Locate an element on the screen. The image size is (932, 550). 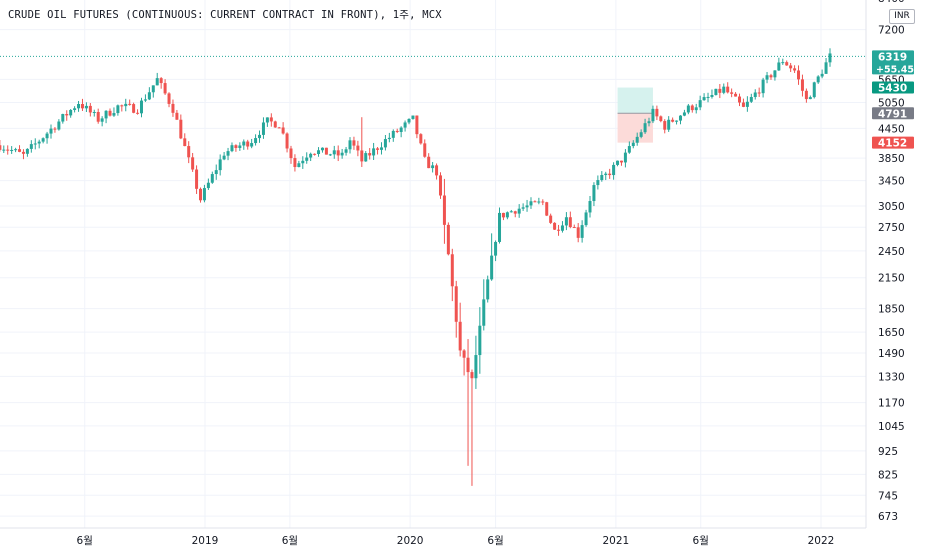
stop-price-label-bg is located at coordinates (893, 142).